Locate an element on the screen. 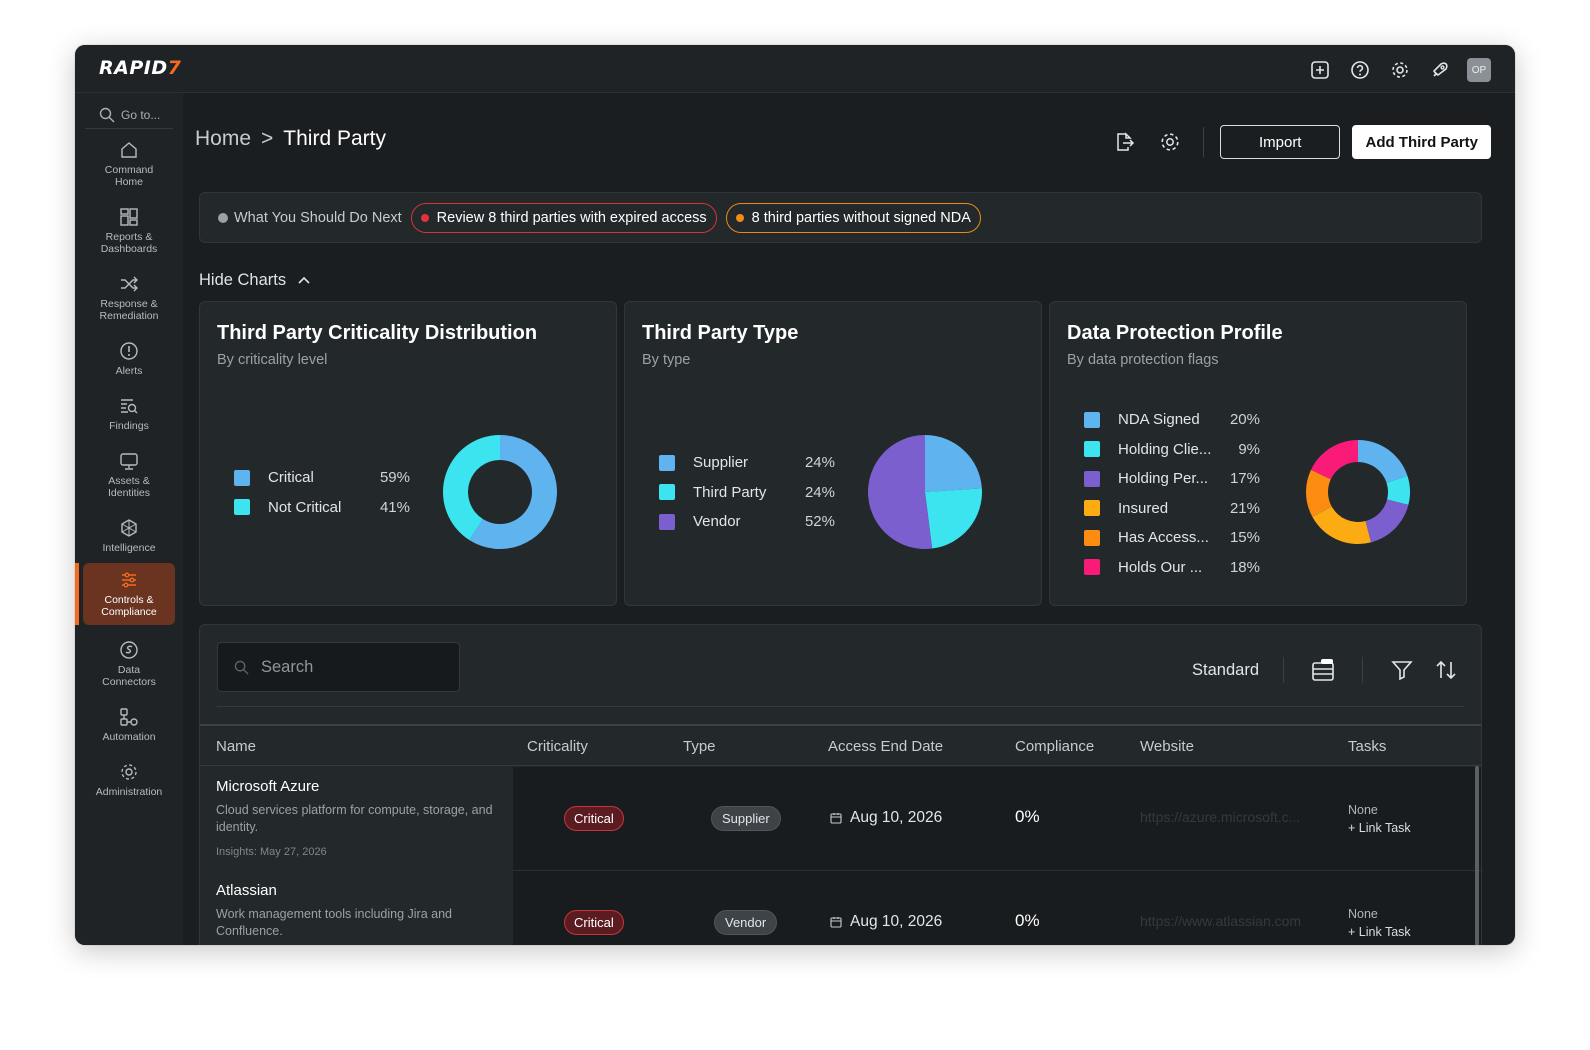  row-name: Microsoft Azure is located at coordinates (268, 786).